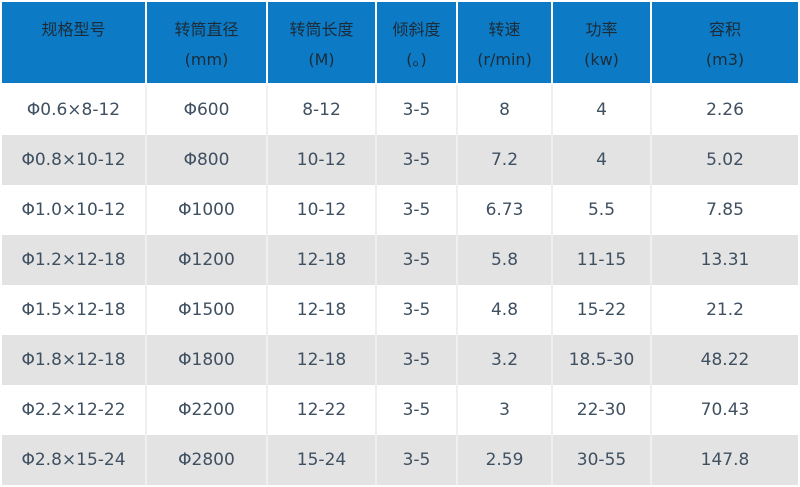 Image resolution: width=800 pixels, height=487 pixels. Describe the element at coordinates (416, 29) in the screenshot. I see `header-label: 倾斜度` at that location.